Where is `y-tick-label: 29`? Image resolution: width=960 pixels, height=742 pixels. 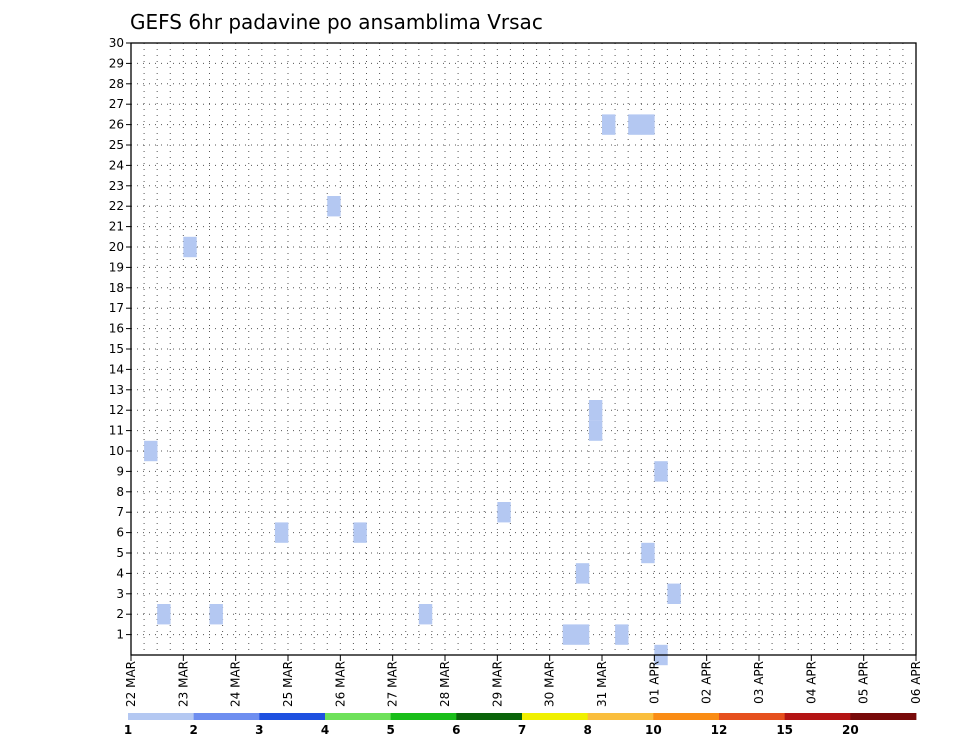
y-tick-label: 29 is located at coordinates (116, 63).